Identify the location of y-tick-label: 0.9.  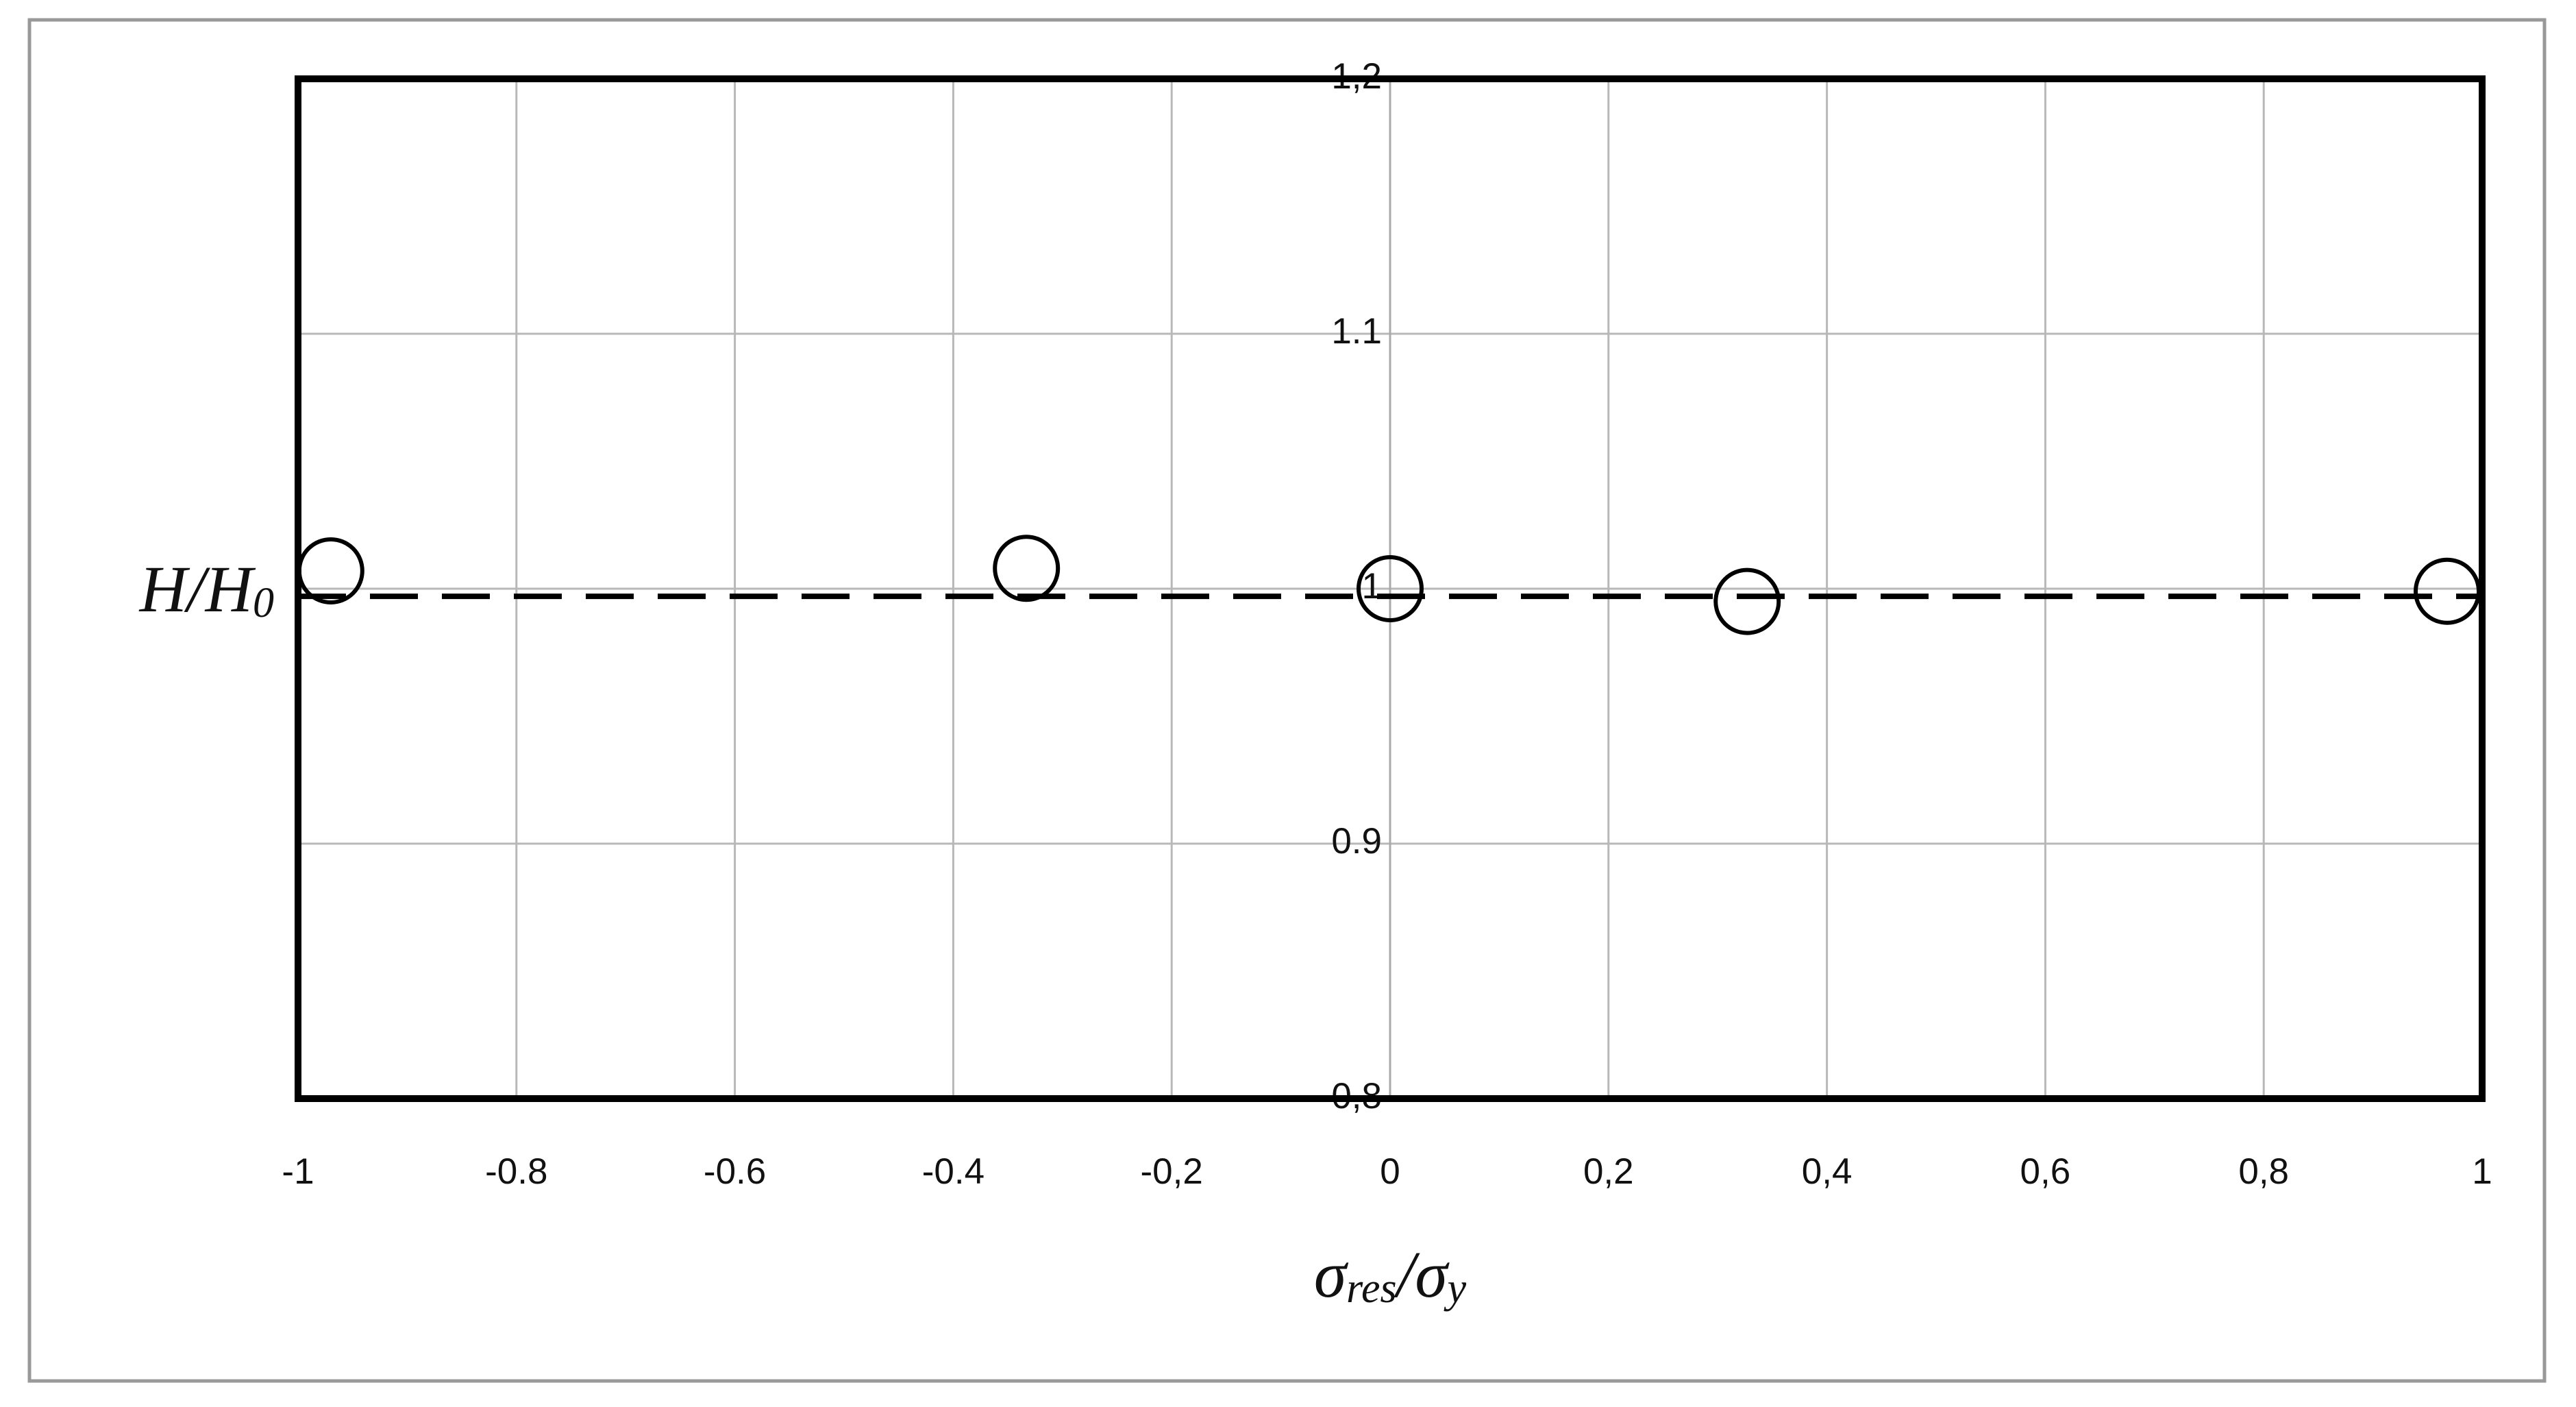
(1356, 841).